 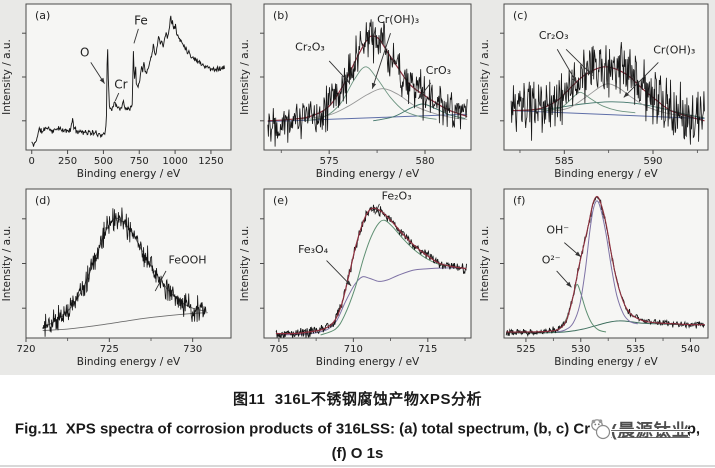 What do you see at coordinates (650, 430) in the screenshot?
I see `watermark-text: (晨源钛业` at bounding box center [650, 430].